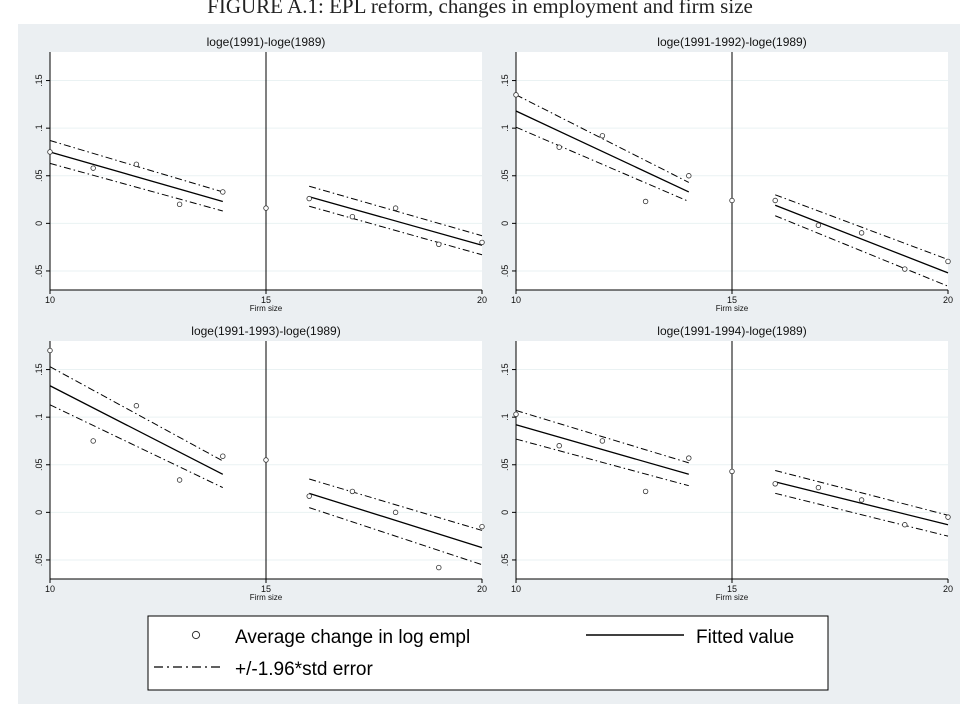 The height and width of the screenshot is (706, 960). What do you see at coordinates (488, 653) in the screenshot?
I see `legend-box` at bounding box center [488, 653].